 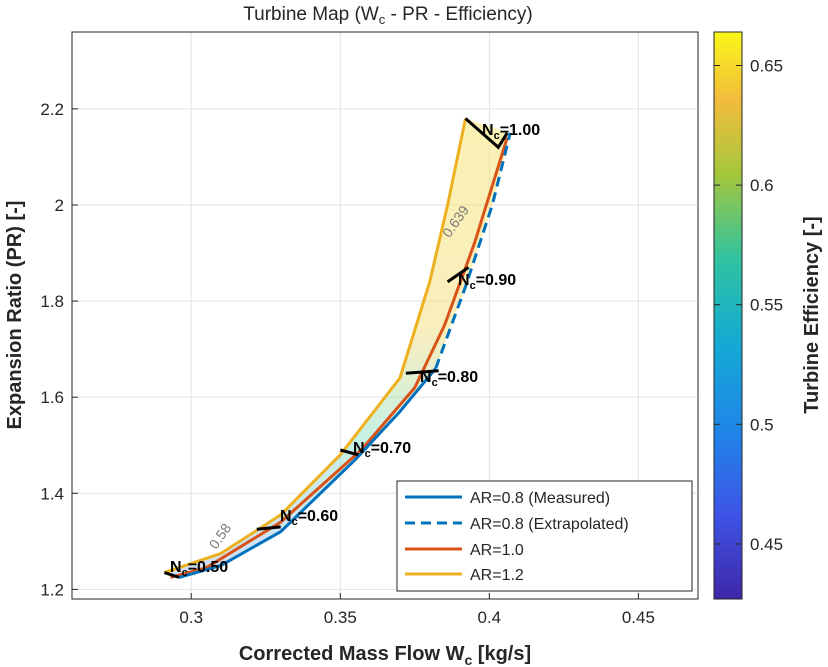 I want to click on colorbar-tick-label: 0.6, so click(x=762, y=185).